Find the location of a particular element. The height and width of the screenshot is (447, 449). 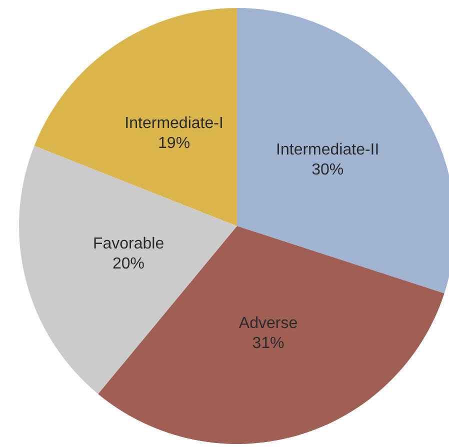

data-label: 20% is located at coordinates (128, 263).